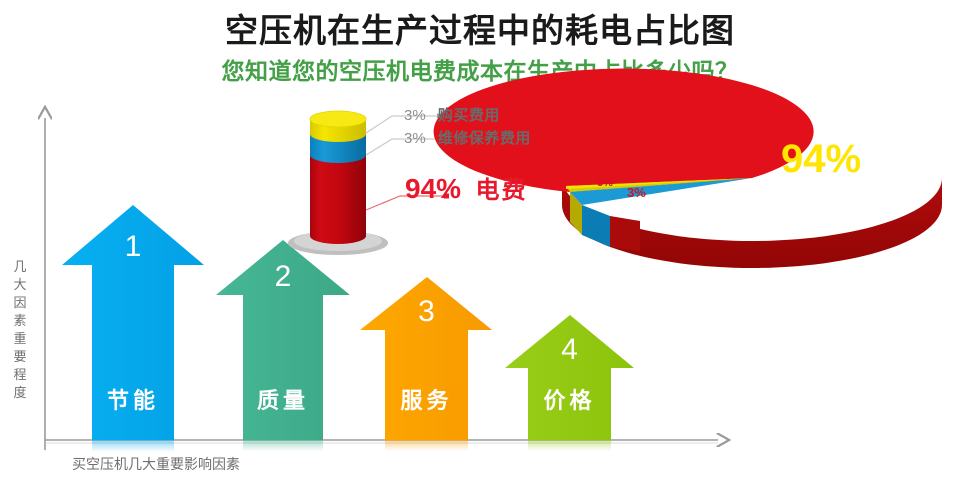 Image resolution: width=960 pixels, height=483 pixels. What do you see at coordinates (407, 162) in the screenshot?
I see `callout-leader-lines` at bounding box center [407, 162].